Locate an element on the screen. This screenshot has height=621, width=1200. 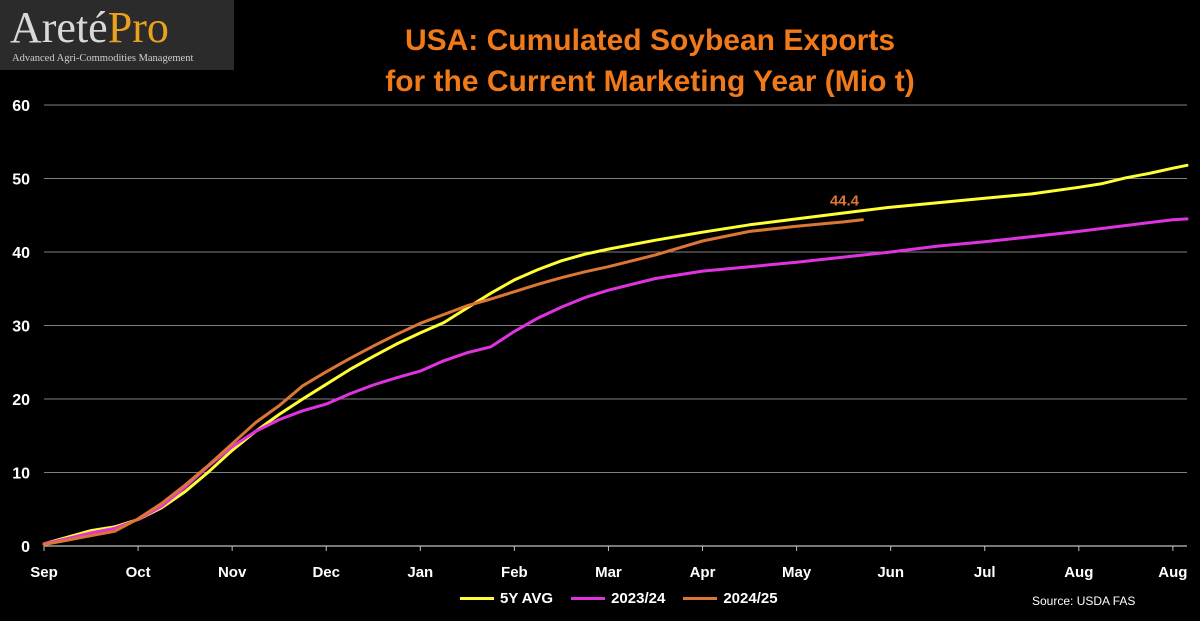
x-tick-label-8: May is located at coordinates (797, 572).